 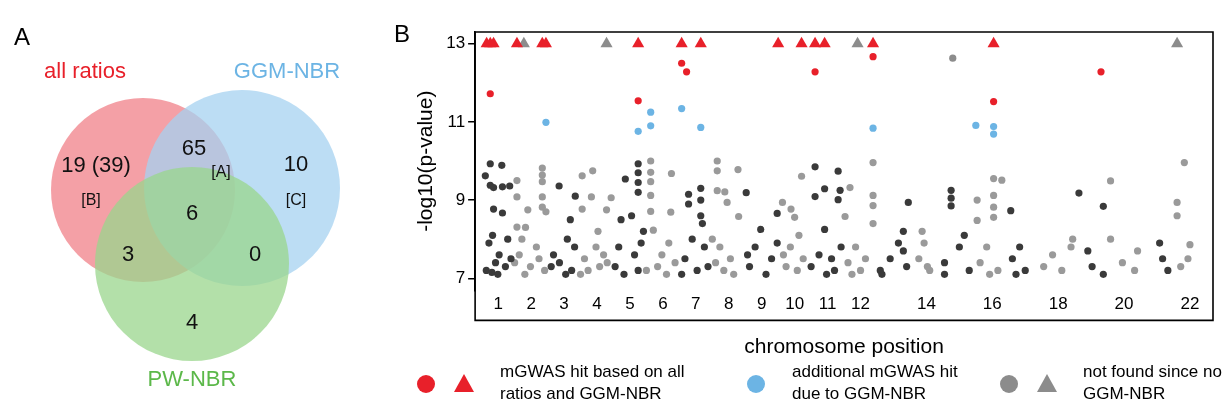 What do you see at coordinates (194, 147) in the screenshot?
I see `text: 65` at bounding box center [194, 147].